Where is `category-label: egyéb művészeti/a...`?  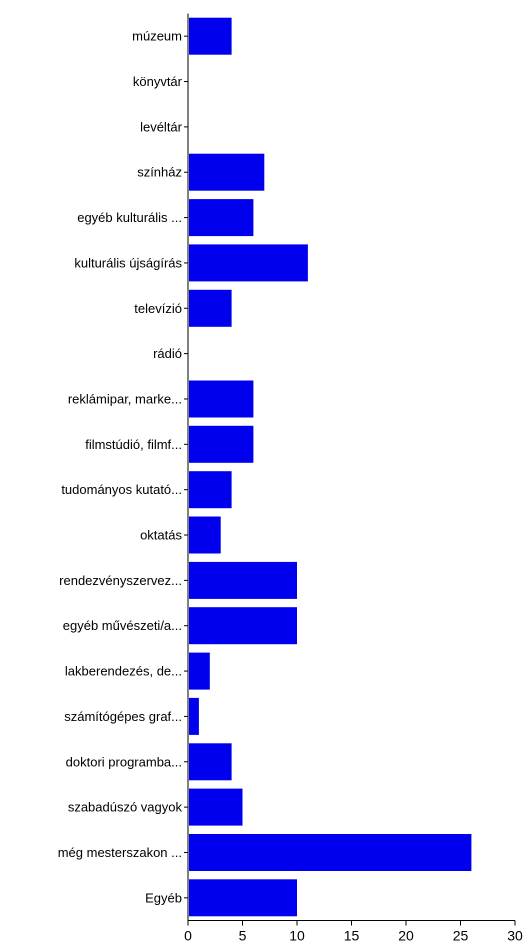
category-label: egyéb művészeti/a... is located at coordinates (122, 625).